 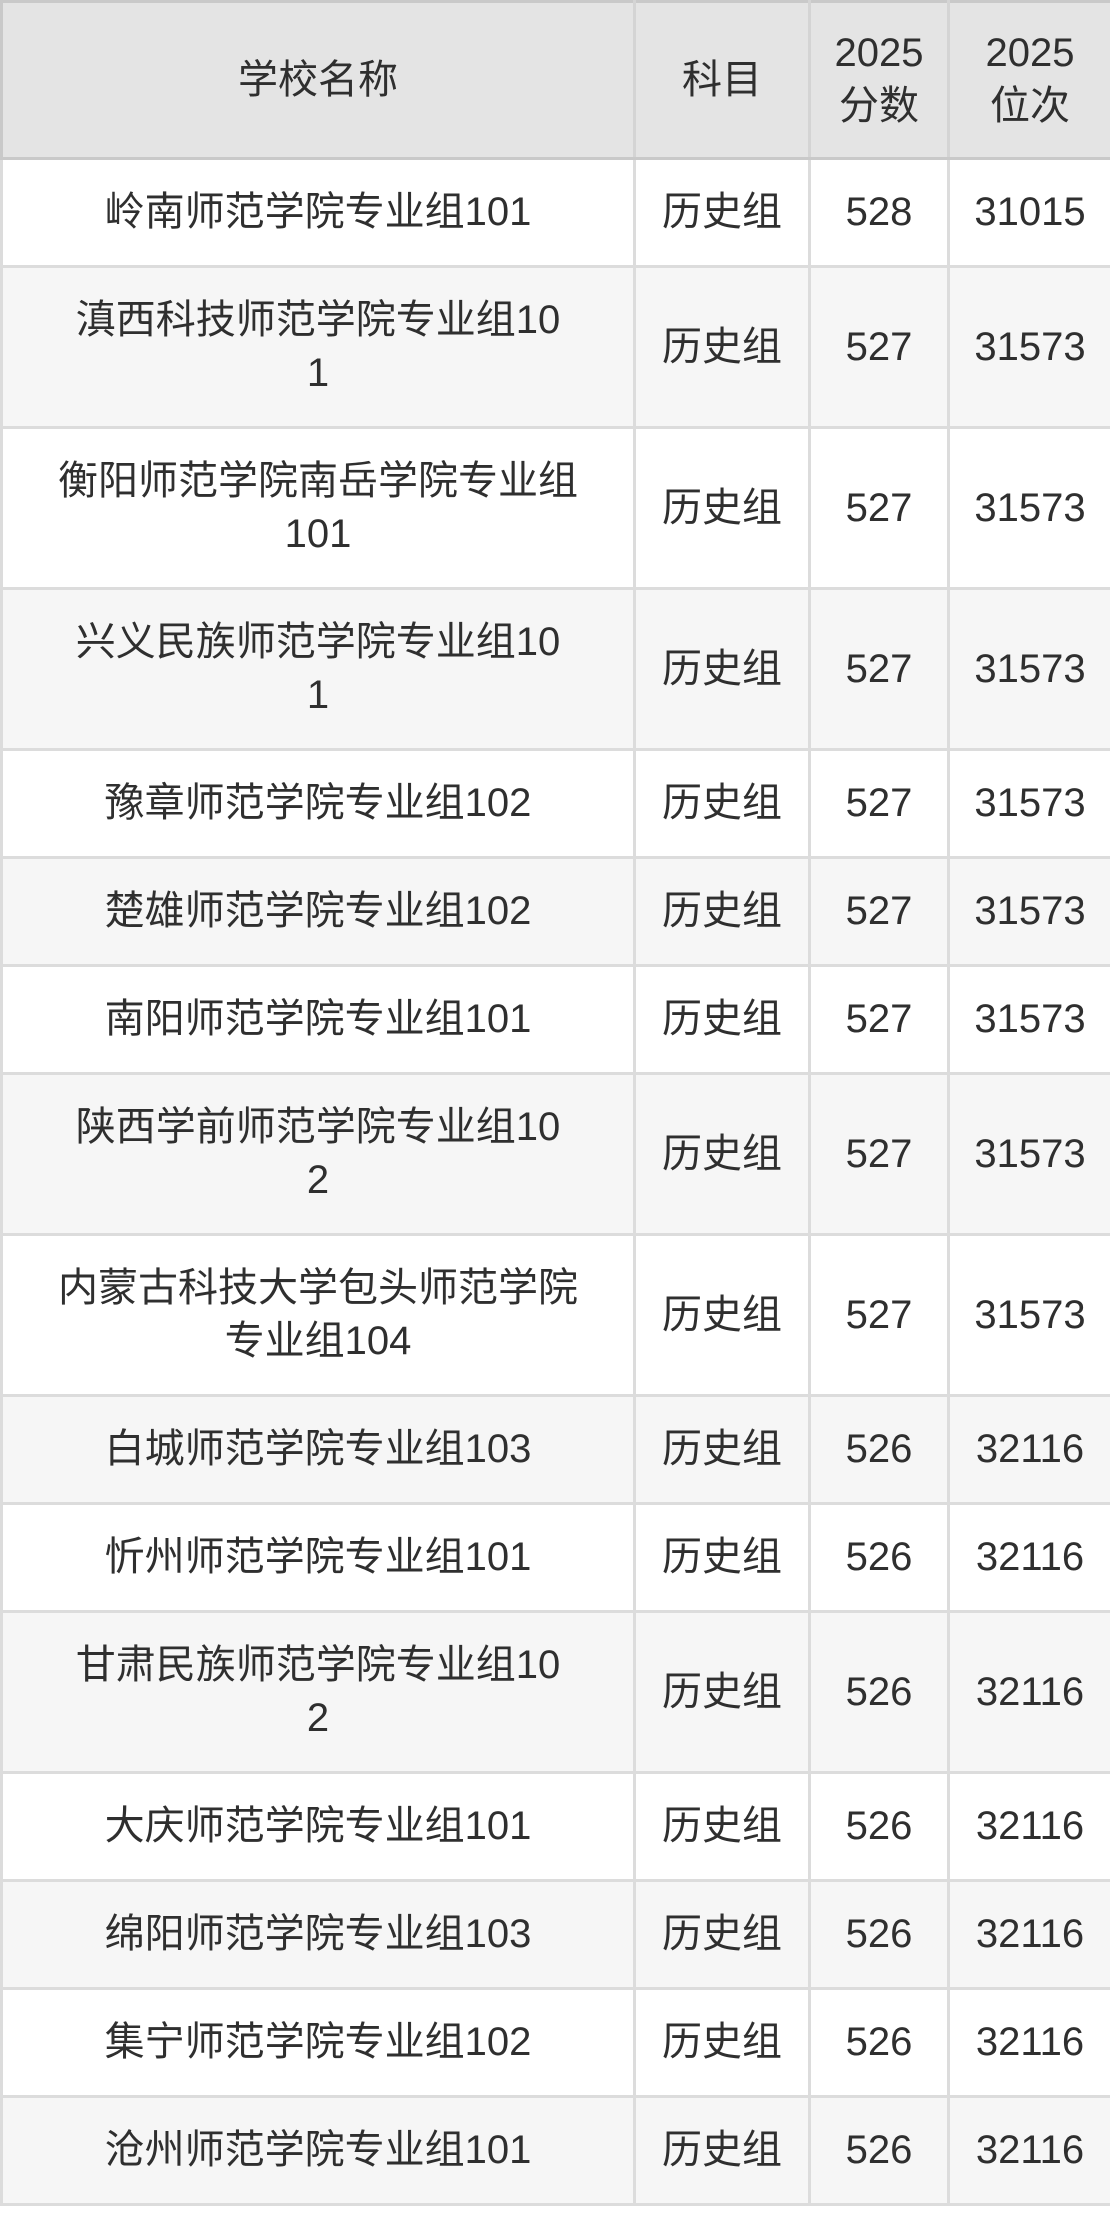 I want to click on table-row: 白城师范学院专业组103 历史组 526 32116, so click(x=555, y=1449).